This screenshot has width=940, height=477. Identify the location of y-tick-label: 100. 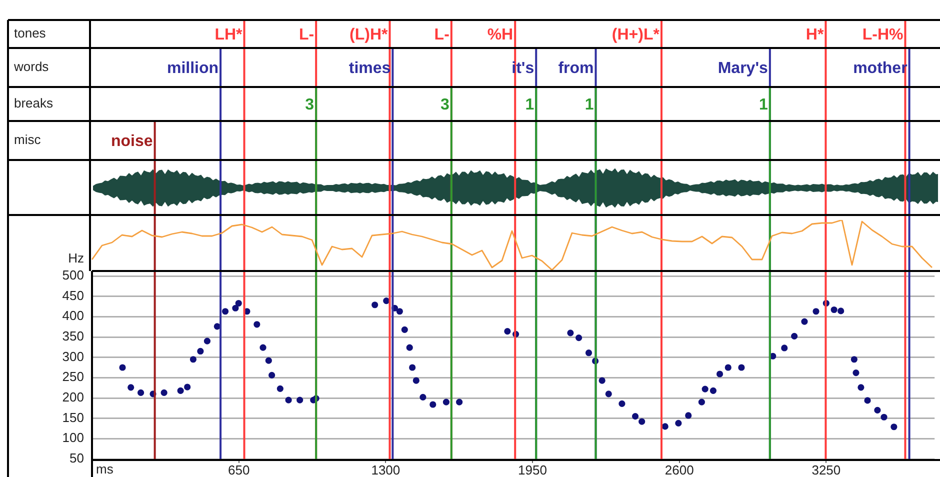
(73, 438).